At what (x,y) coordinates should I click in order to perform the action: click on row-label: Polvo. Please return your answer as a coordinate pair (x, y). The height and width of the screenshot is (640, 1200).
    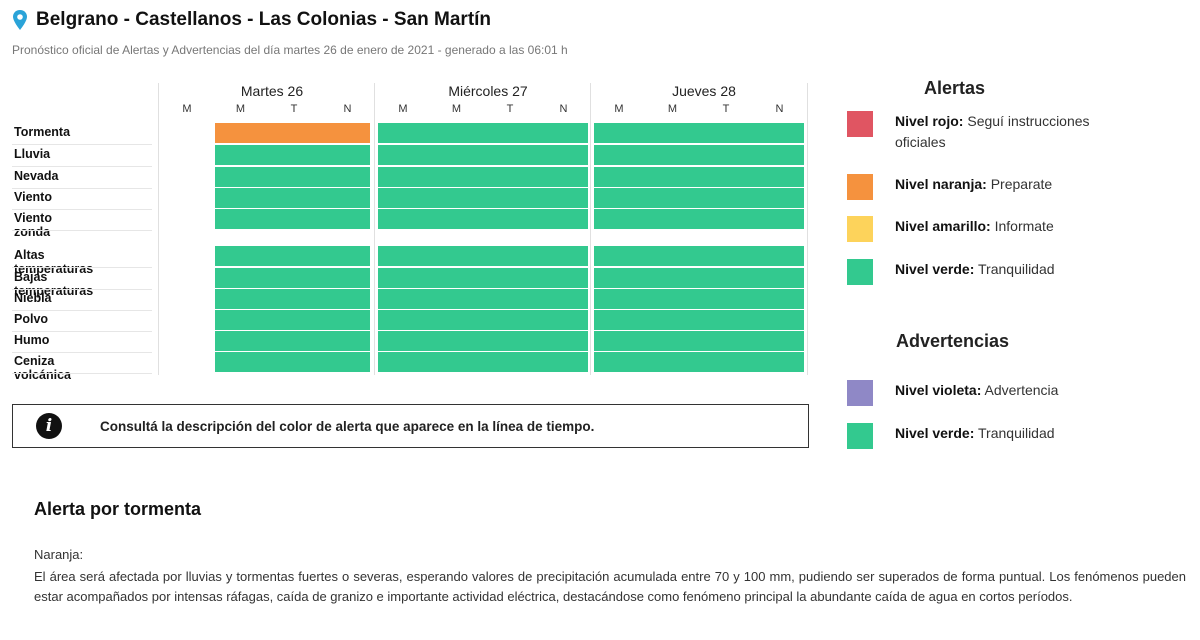
    Looking at the image, I should click on (31, 319).